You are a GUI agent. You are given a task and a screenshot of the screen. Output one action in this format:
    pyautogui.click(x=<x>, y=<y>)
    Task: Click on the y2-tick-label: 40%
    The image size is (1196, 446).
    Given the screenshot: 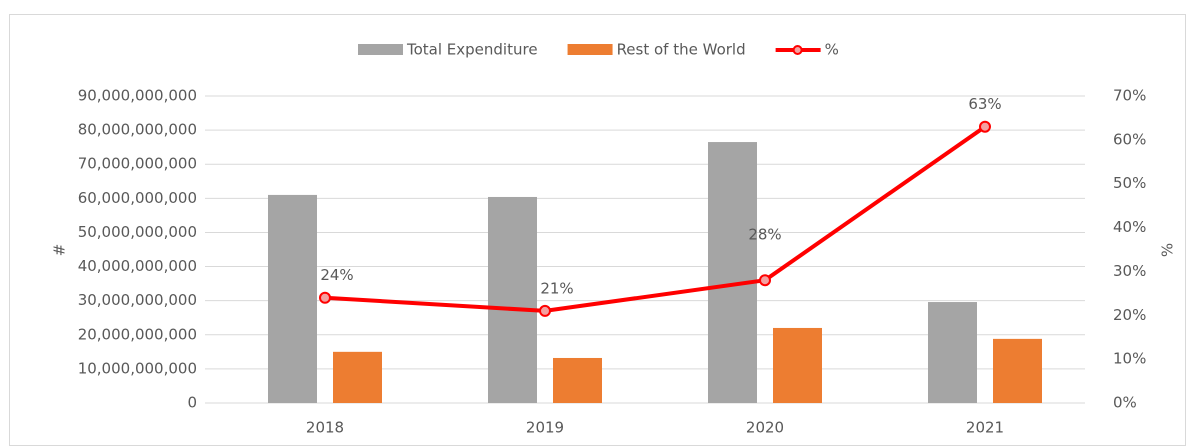 What is the action you would take?
    pyautogui.click(x=1129, y=227)
    